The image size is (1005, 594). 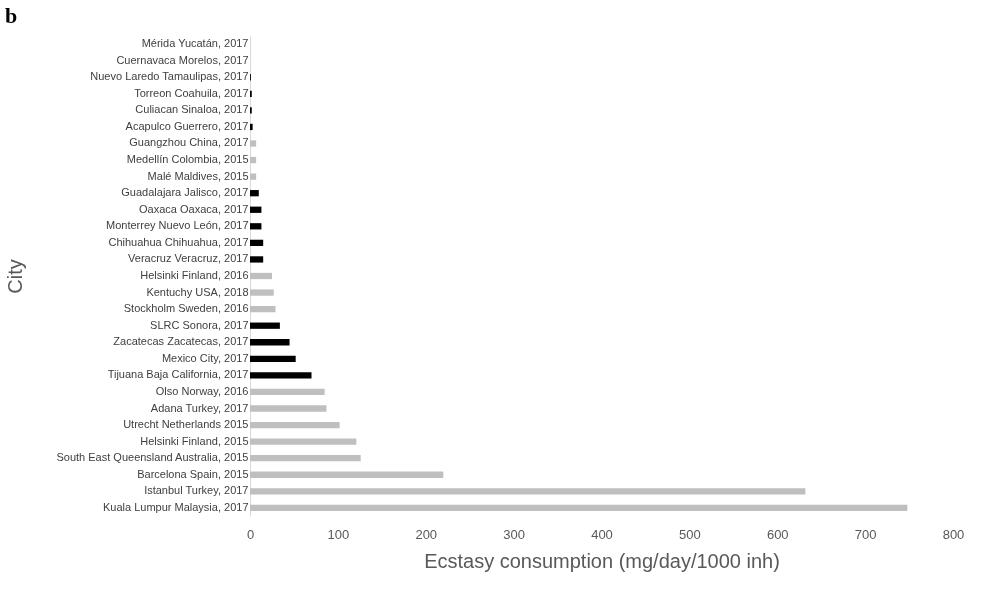 What do you see at coordinates (152, 457) in the screenshot?
I see `y-tick-label: South East Queensland Australia, 2015` at bounding box center [152, 457].